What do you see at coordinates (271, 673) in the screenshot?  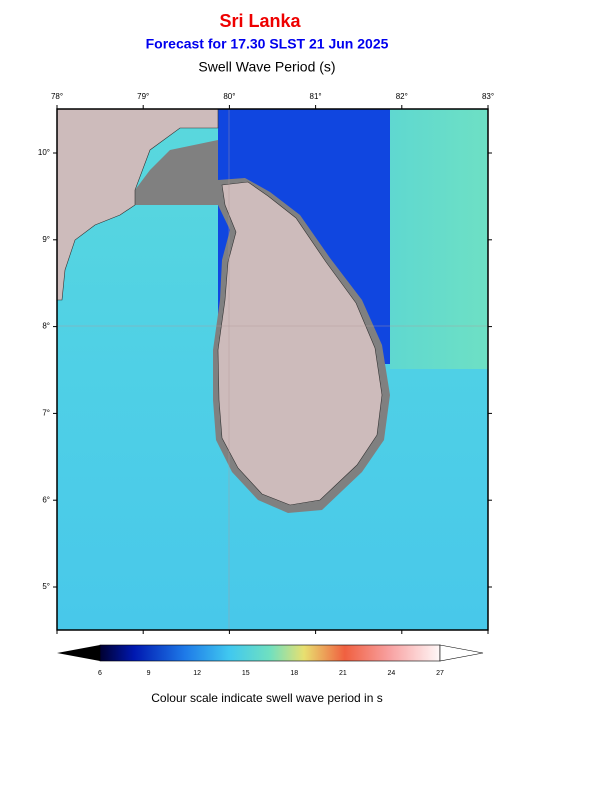 I see `colorbar-labels: 6 9 12 15 18 21 24 27` at bounding box center [271, 673].